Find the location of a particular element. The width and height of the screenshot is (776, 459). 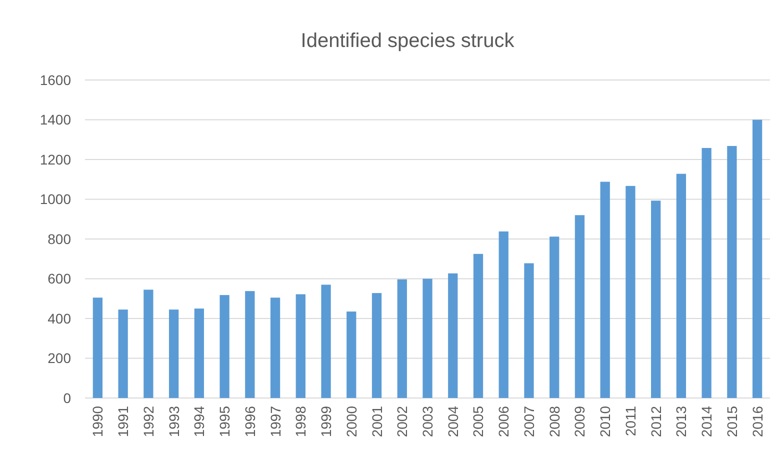

x-tick-label: 2009 is located at coordinates (580, 422).